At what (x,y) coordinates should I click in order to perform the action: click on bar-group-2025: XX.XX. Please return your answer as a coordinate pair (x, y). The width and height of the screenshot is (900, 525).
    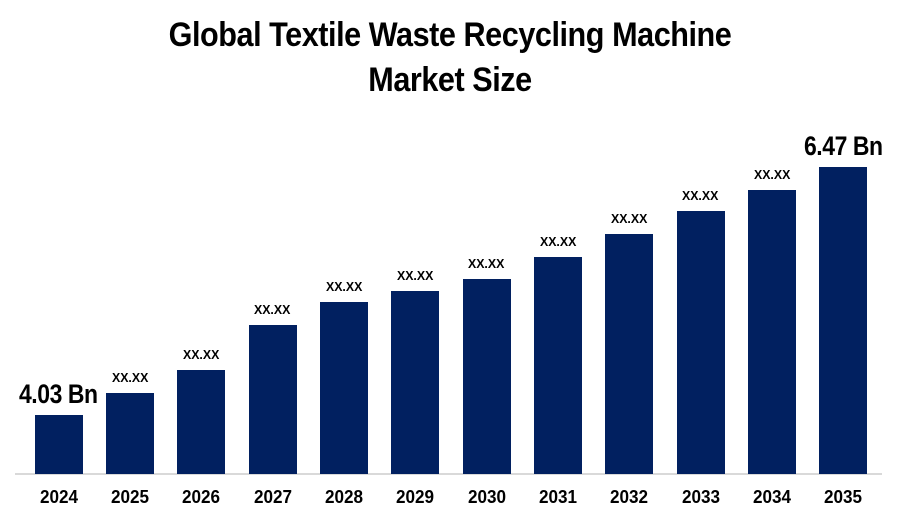
    Looking at the image, I should click on (130, 422).